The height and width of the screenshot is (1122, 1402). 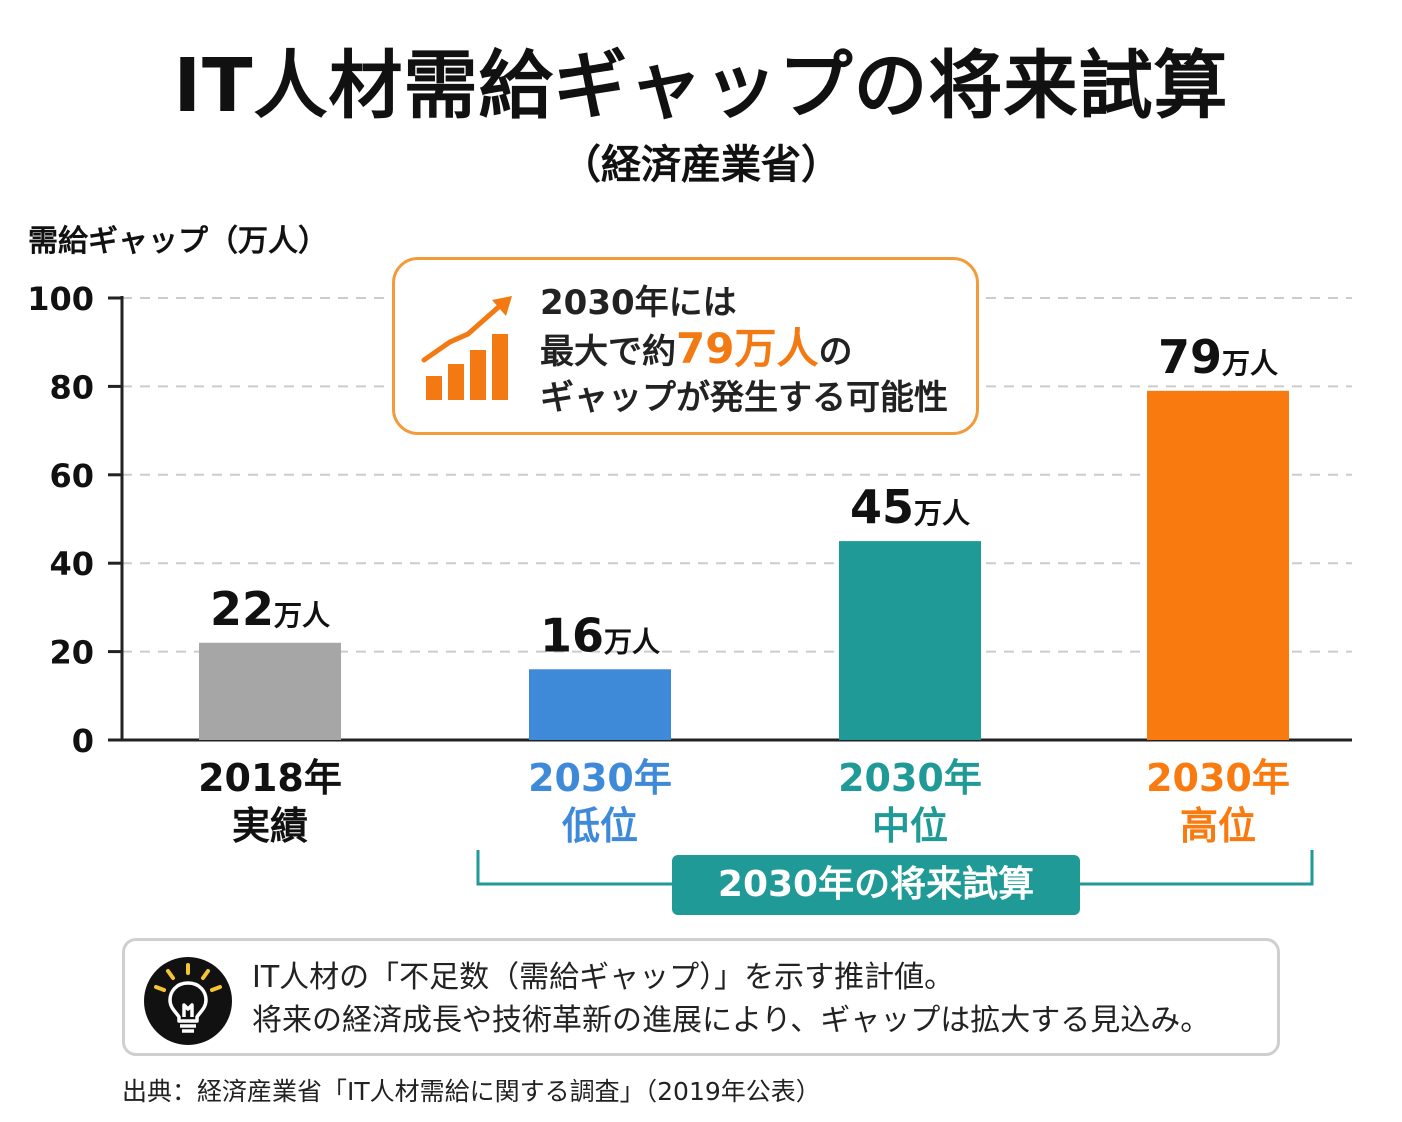 What do you see at coordinates (909, 826) in the screenshot?
I see `category-sub: 中位` at bounding box center [909, 826].